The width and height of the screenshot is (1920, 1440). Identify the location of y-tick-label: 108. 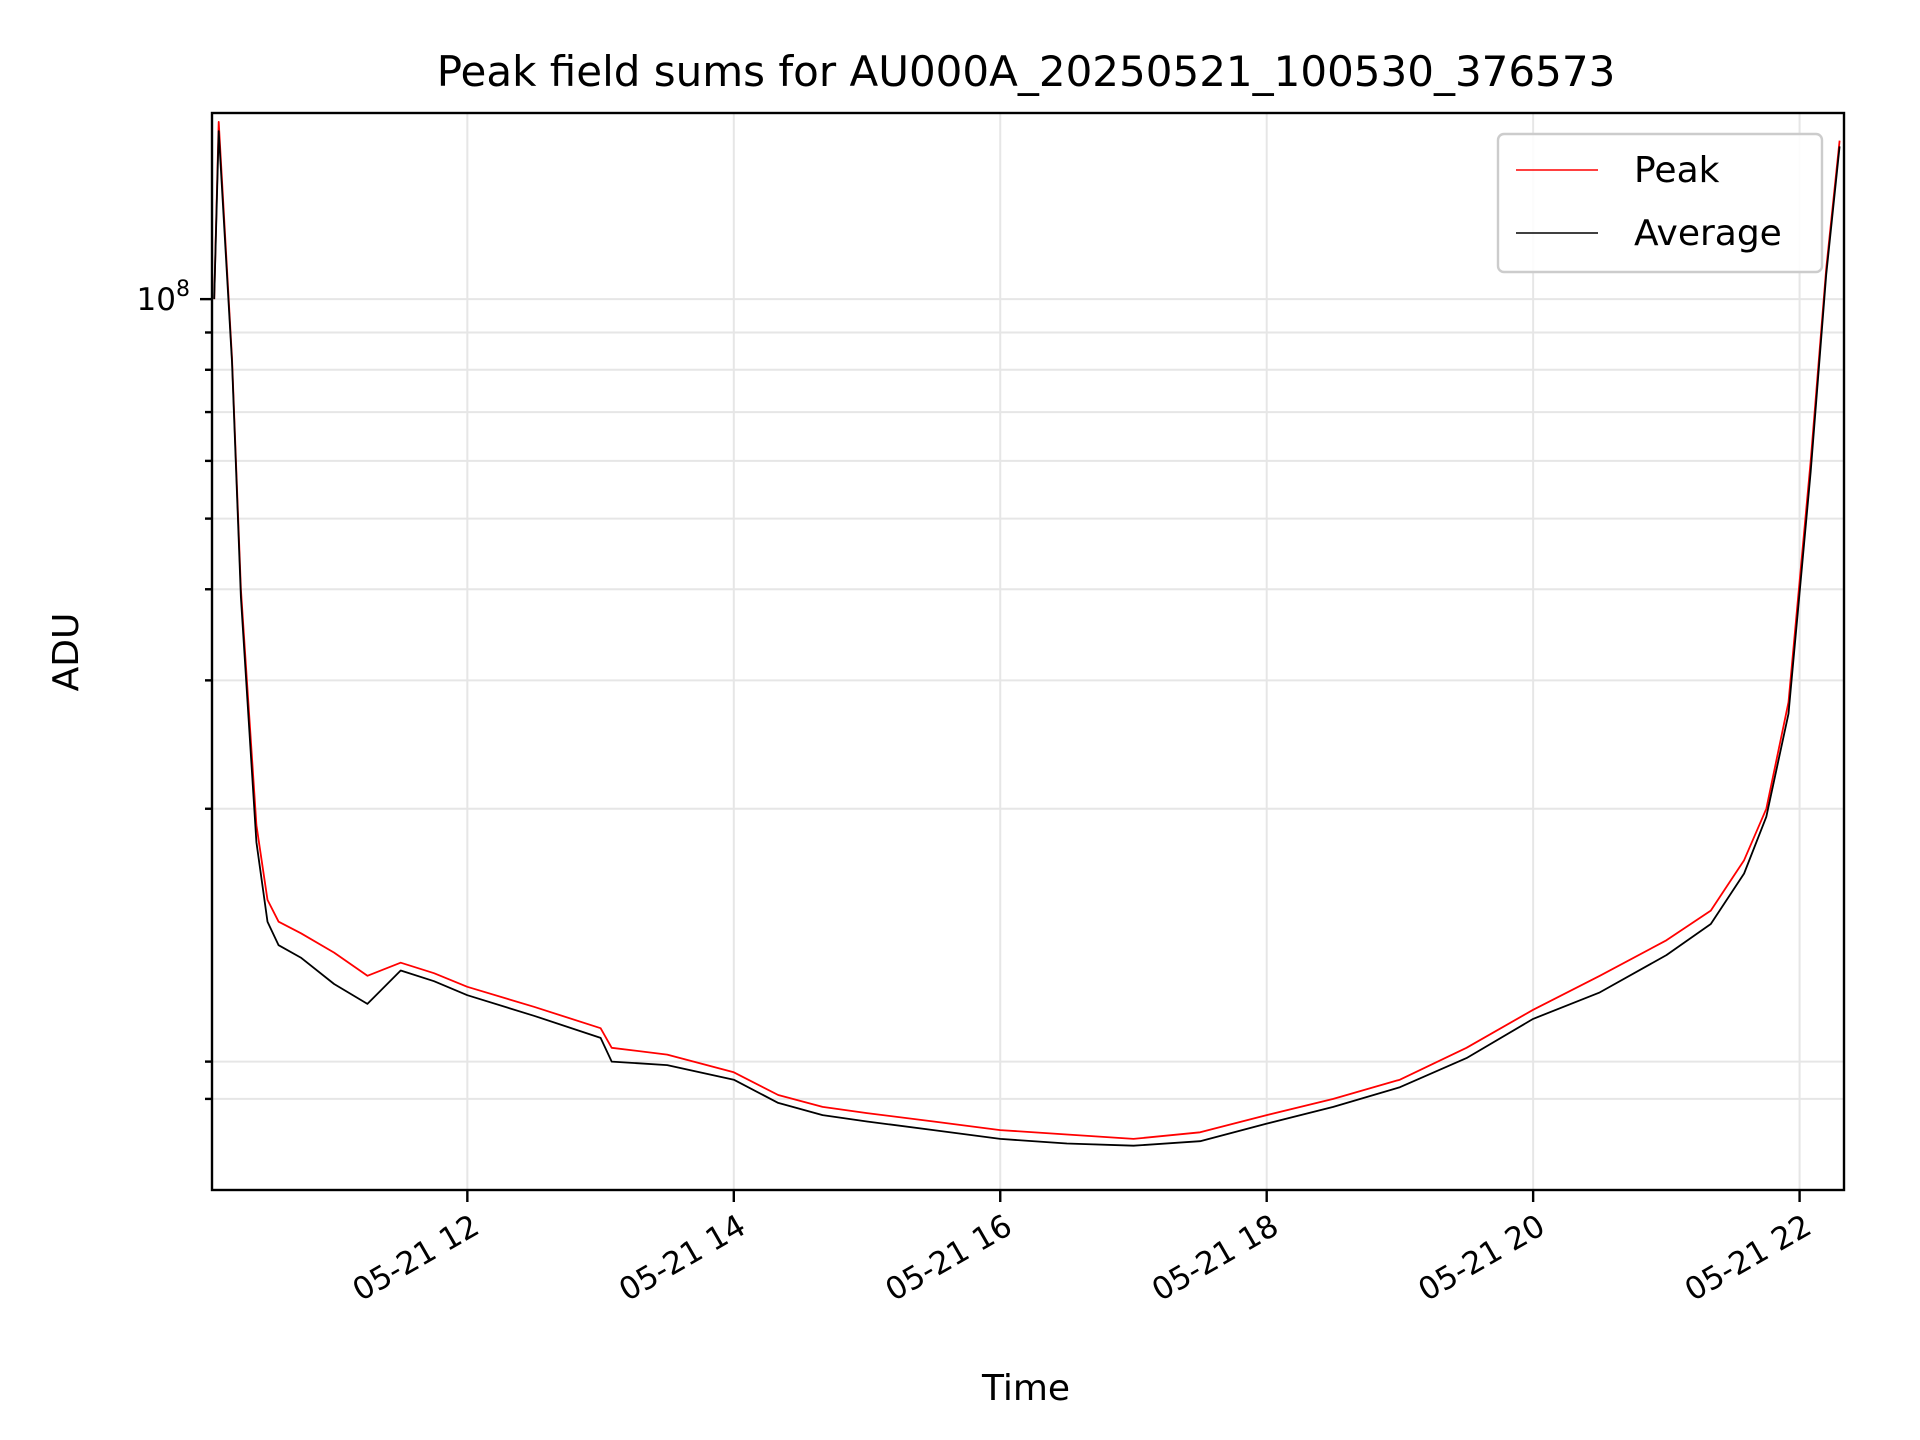
(163, 297).